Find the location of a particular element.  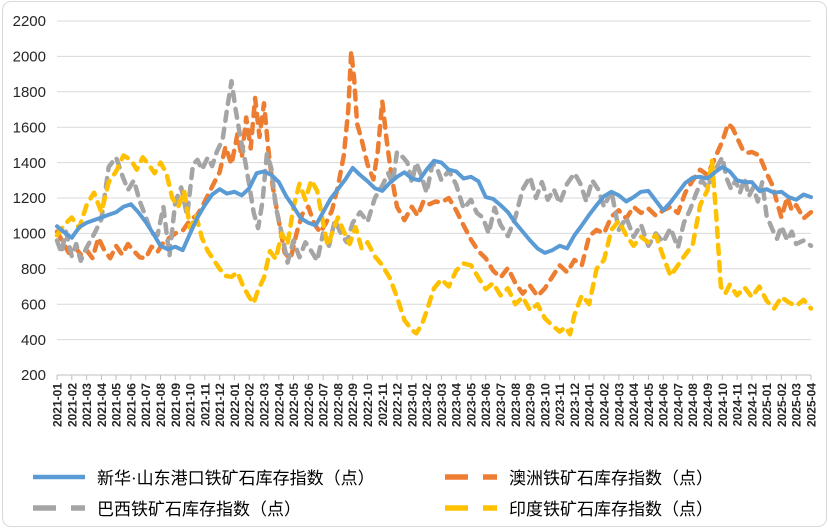

x-axis-tick-label: 2023-04 is located at coordinates (457, 405).